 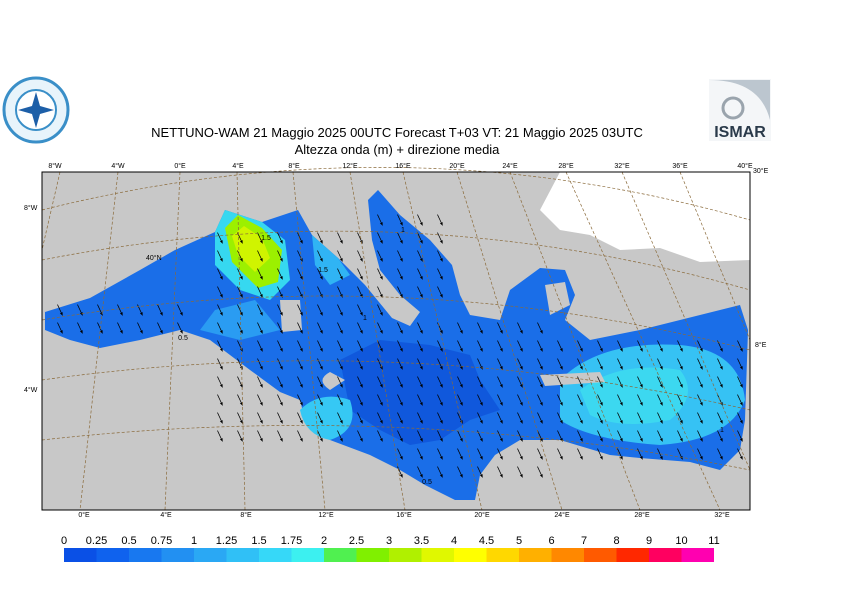 What do you see at coordinates (642, 515) in the screenshot?
I see `lon-label-bottom: 28°E` at bounding box center [642, 515].